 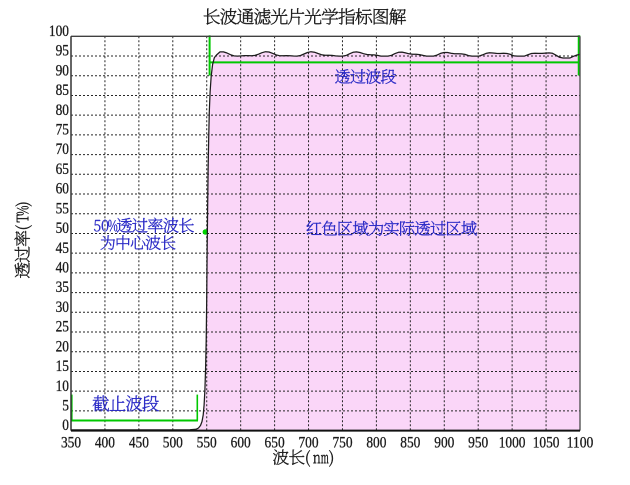 What do you see at coordinates (63, 130) in the screenshot?
I see `svg-text: 75` at bounding box center [63, 130].